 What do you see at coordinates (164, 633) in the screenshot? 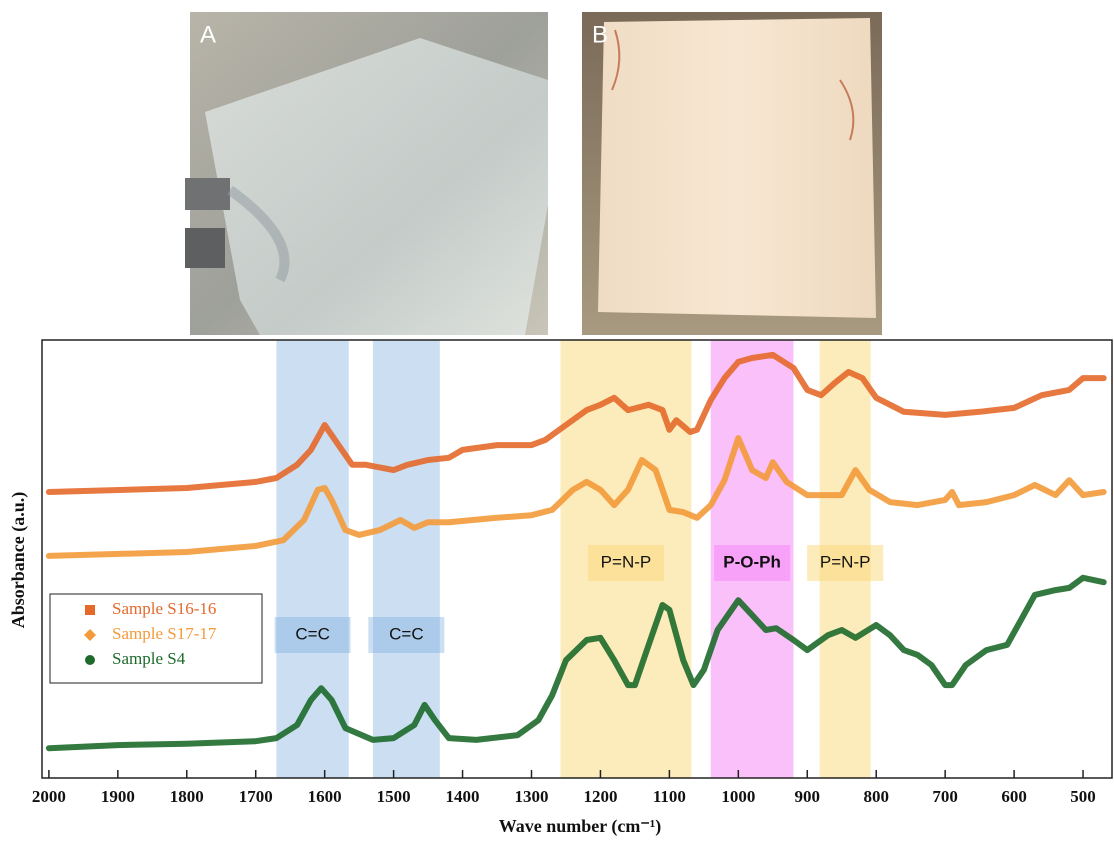
I see `legend-label: Sample S17-17` at bounding box center [164, 633].